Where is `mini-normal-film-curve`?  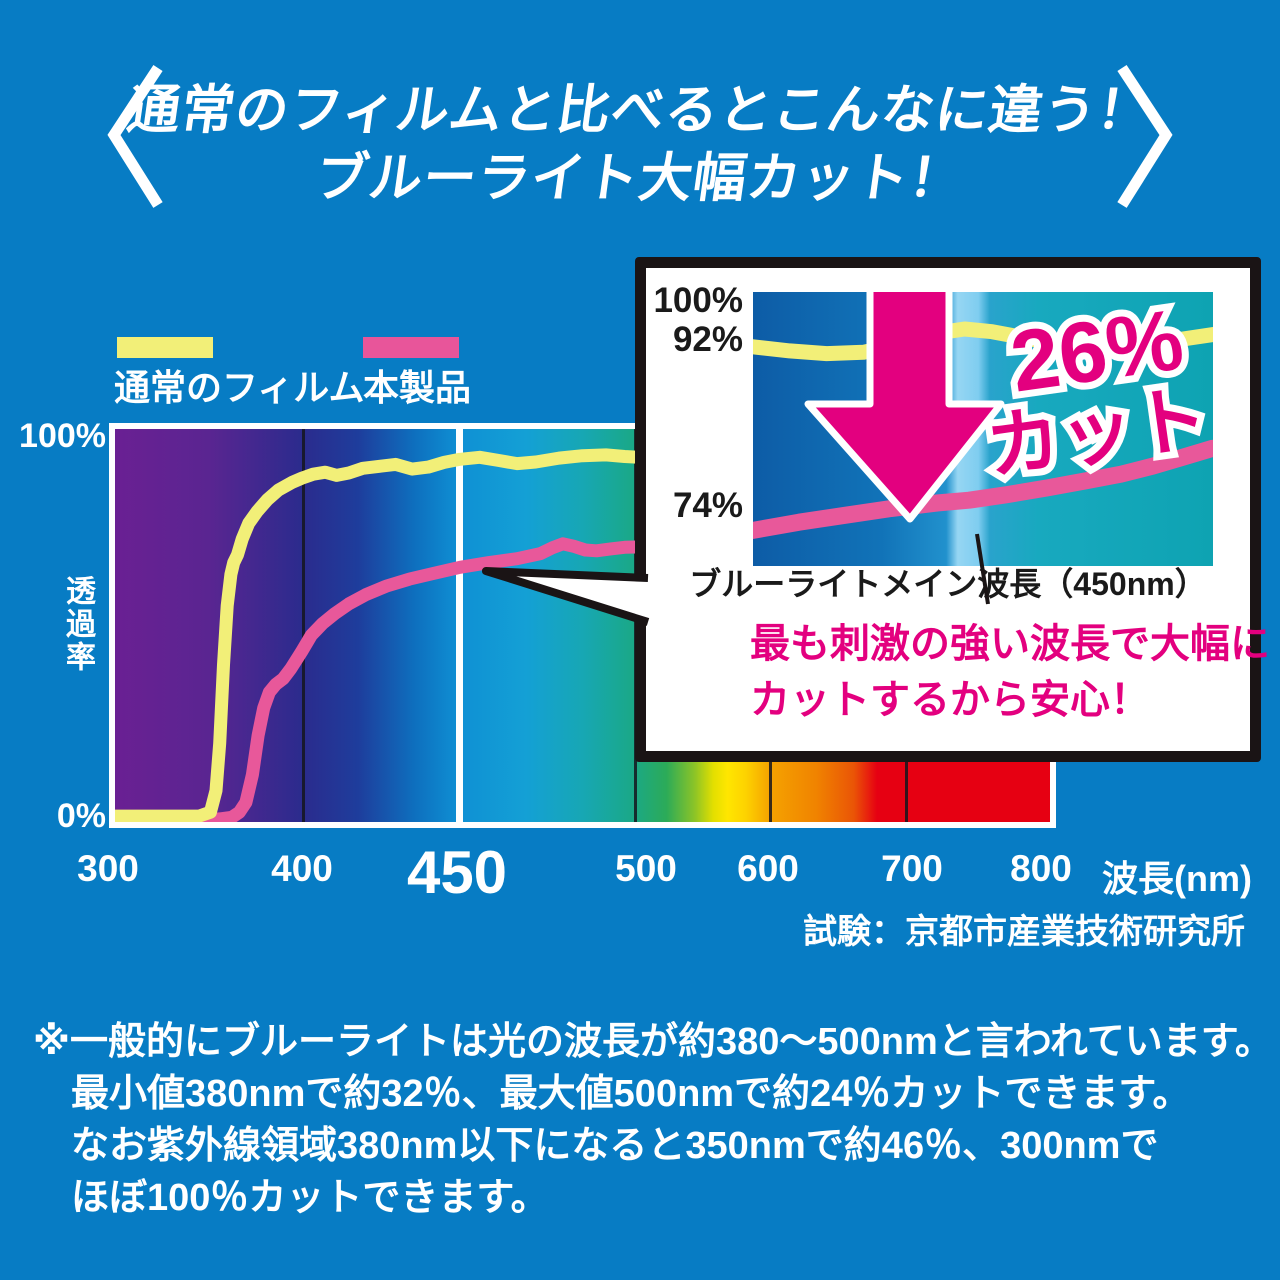 mini-normal-film-curve is located at coordinates (983, 341).